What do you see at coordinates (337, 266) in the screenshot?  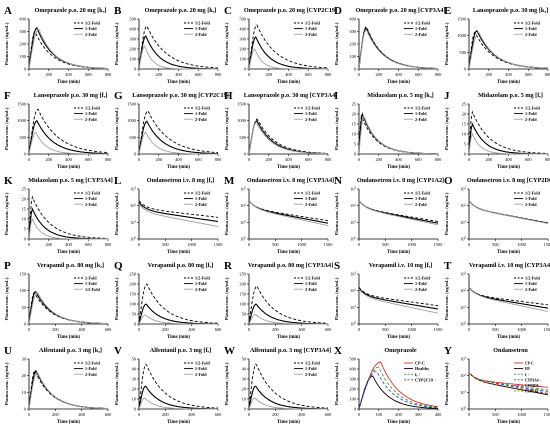 I see `panel-letter: S` at bounding box center [337, 266].